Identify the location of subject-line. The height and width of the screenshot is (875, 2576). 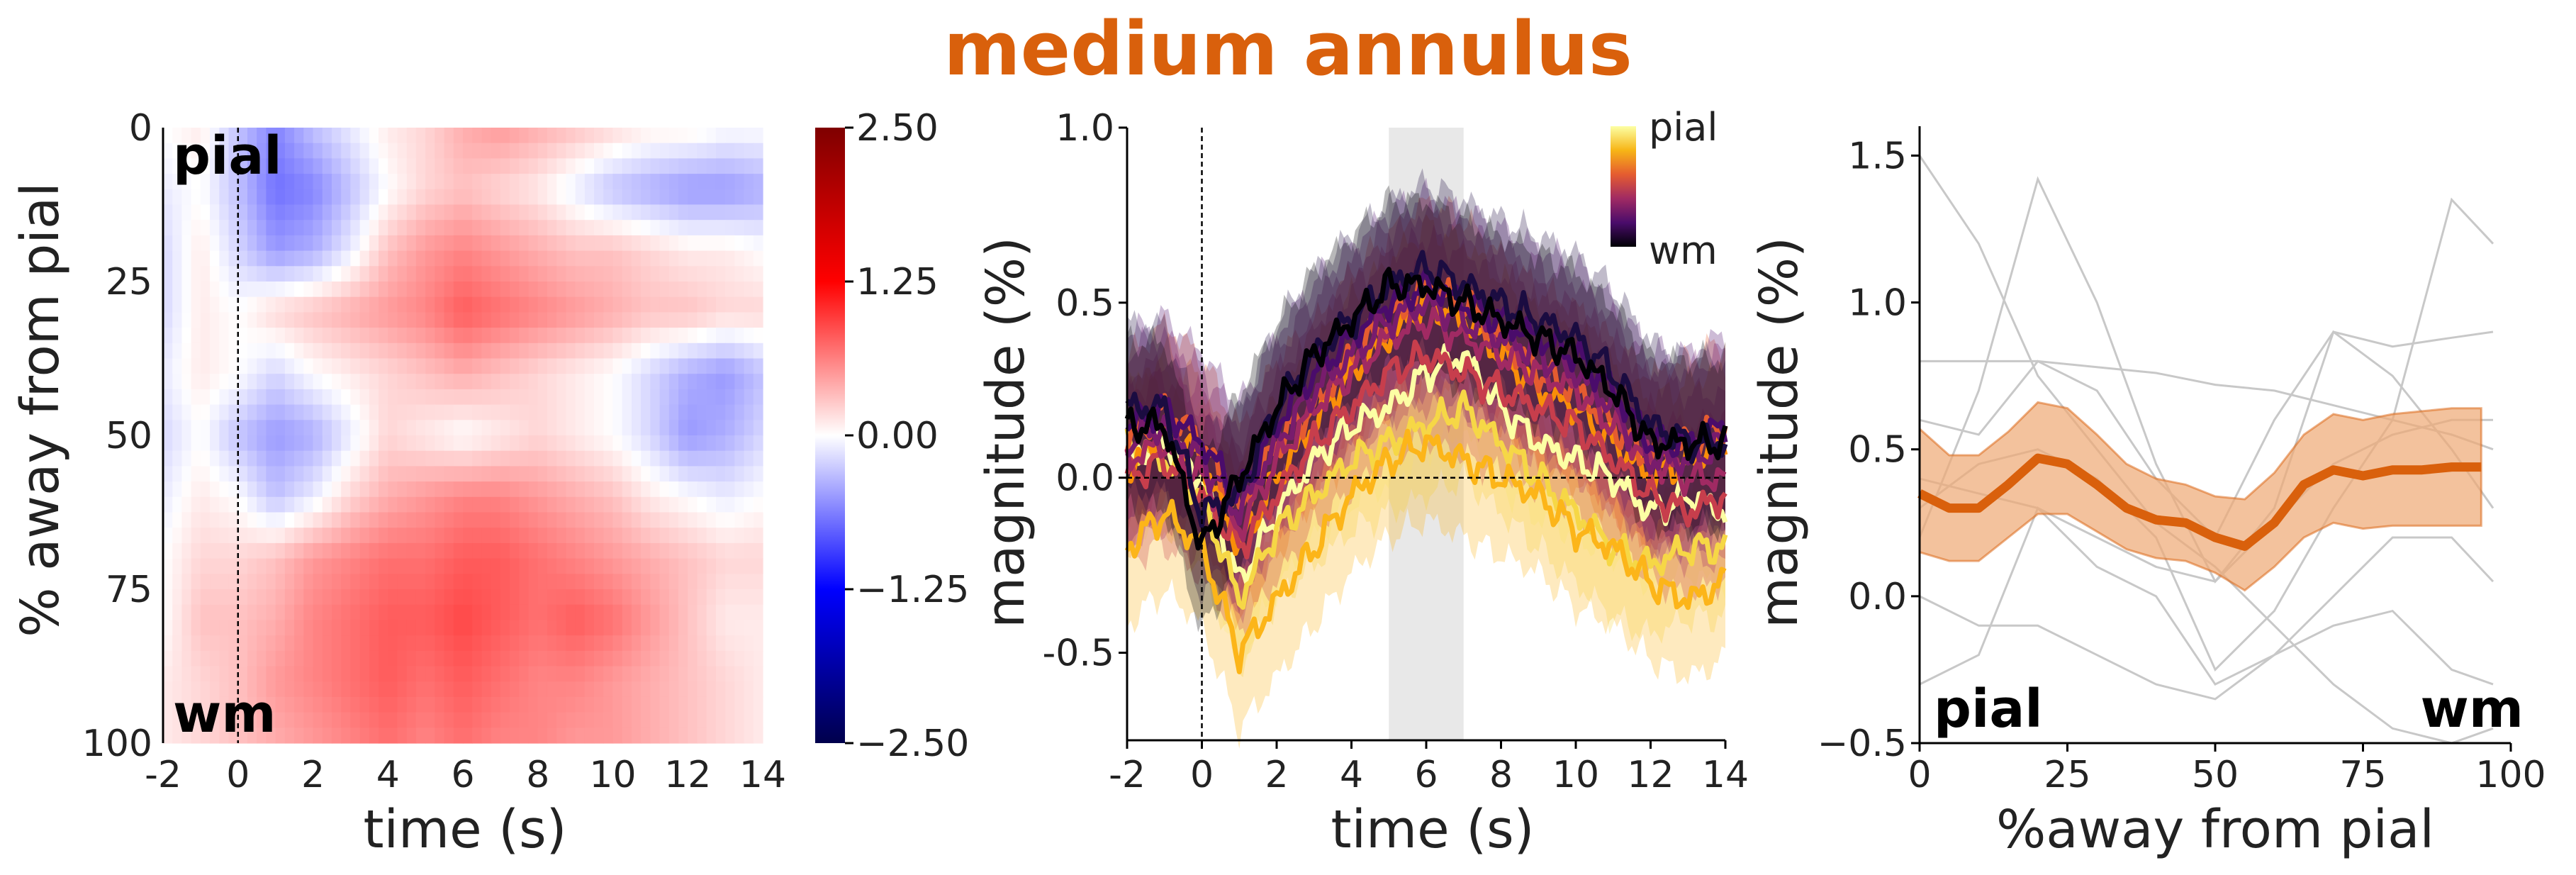
(2206, 648).